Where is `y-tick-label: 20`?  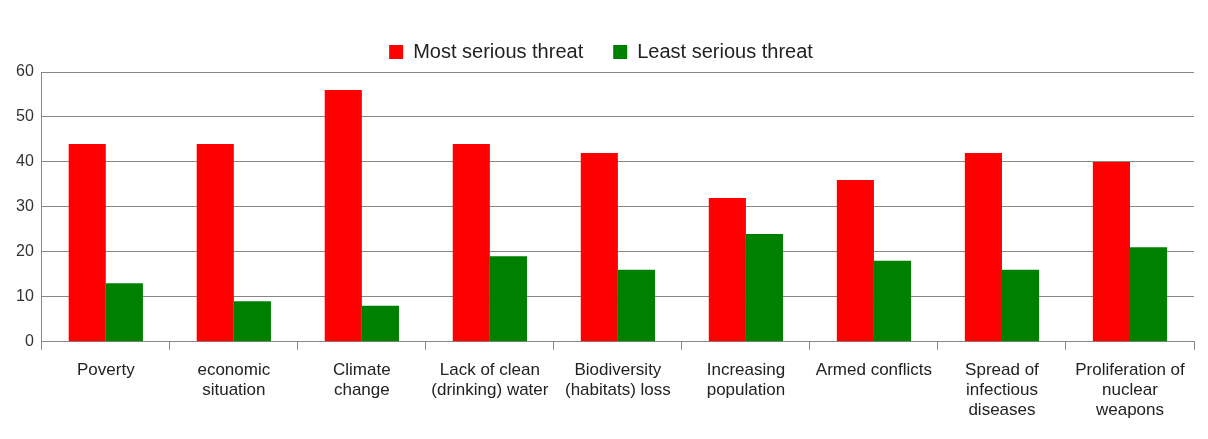 y-tick-label: 20 is located at coordinates (25, 251).